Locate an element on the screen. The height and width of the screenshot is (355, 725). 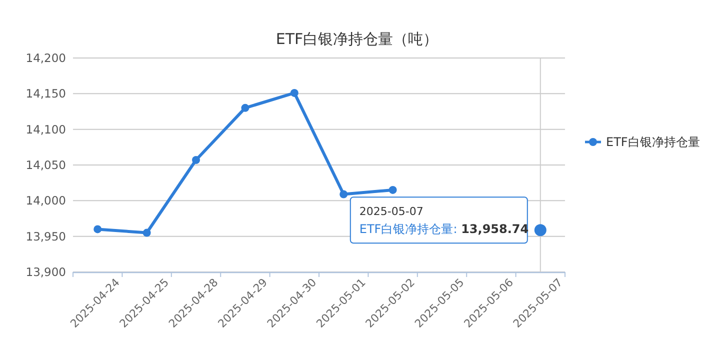
chart-title: ETF白银净持仓量（吨） is located at coordinates (357, 39).